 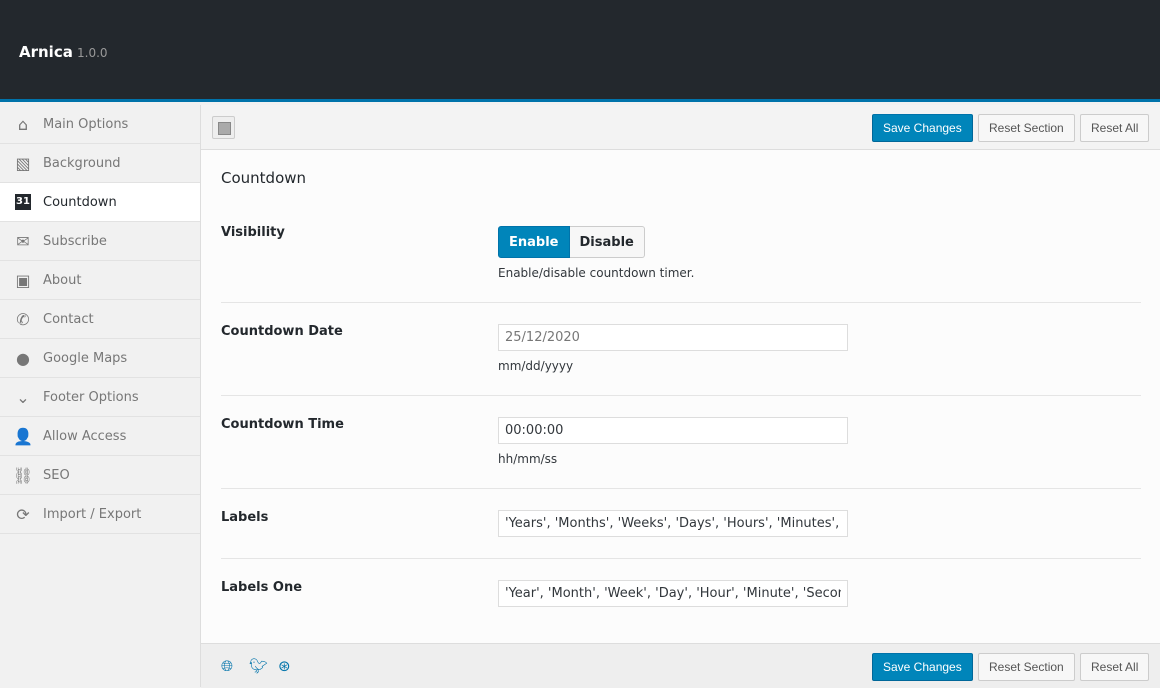 I want to click on sidebar-item-label: Background, so click(x=82, y=163).